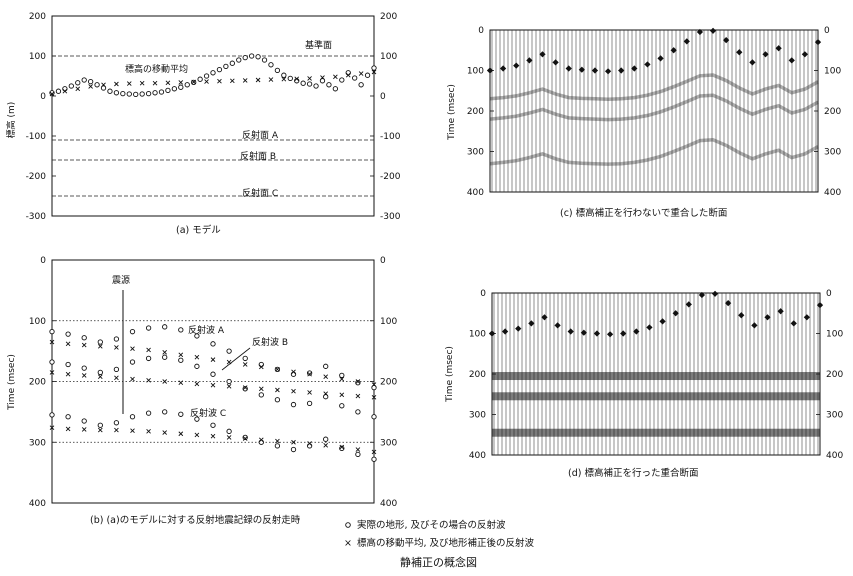 The width and height of the screenshot is (853, 576). Describe the element at coordinates (439, 534) in the screenshot. I see `legend: 実際の地形, 及びその場合の反射波 × 標高の移動平均, 及び地形補正後の反射波` at that location.